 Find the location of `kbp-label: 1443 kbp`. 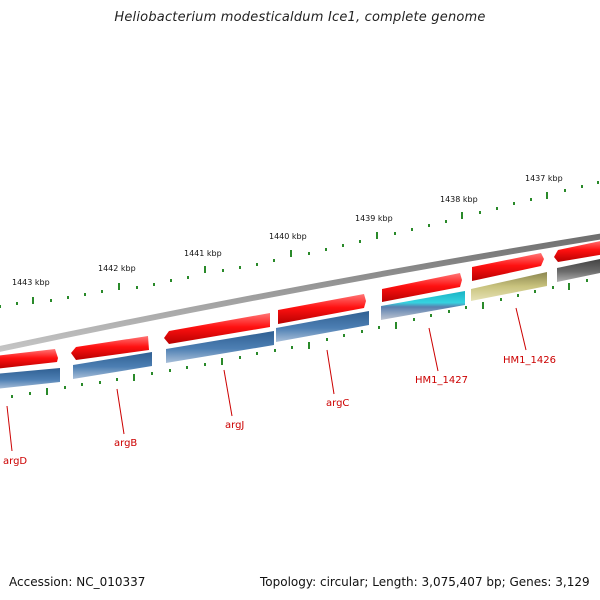

kbp-label: 1443 kbp is located at coordinates (31, 282).